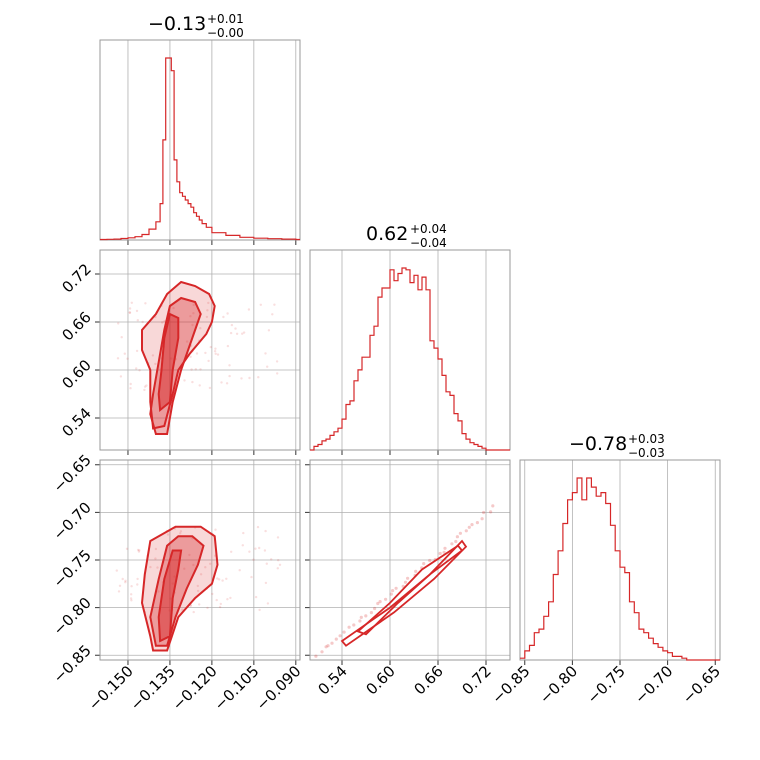 The width and height of the screenshot is (760, 760). What do you see at coordinates (646, 439) in the screenshot?
I see `title-2-upper: +0.03` at bounding box center [646, 439].